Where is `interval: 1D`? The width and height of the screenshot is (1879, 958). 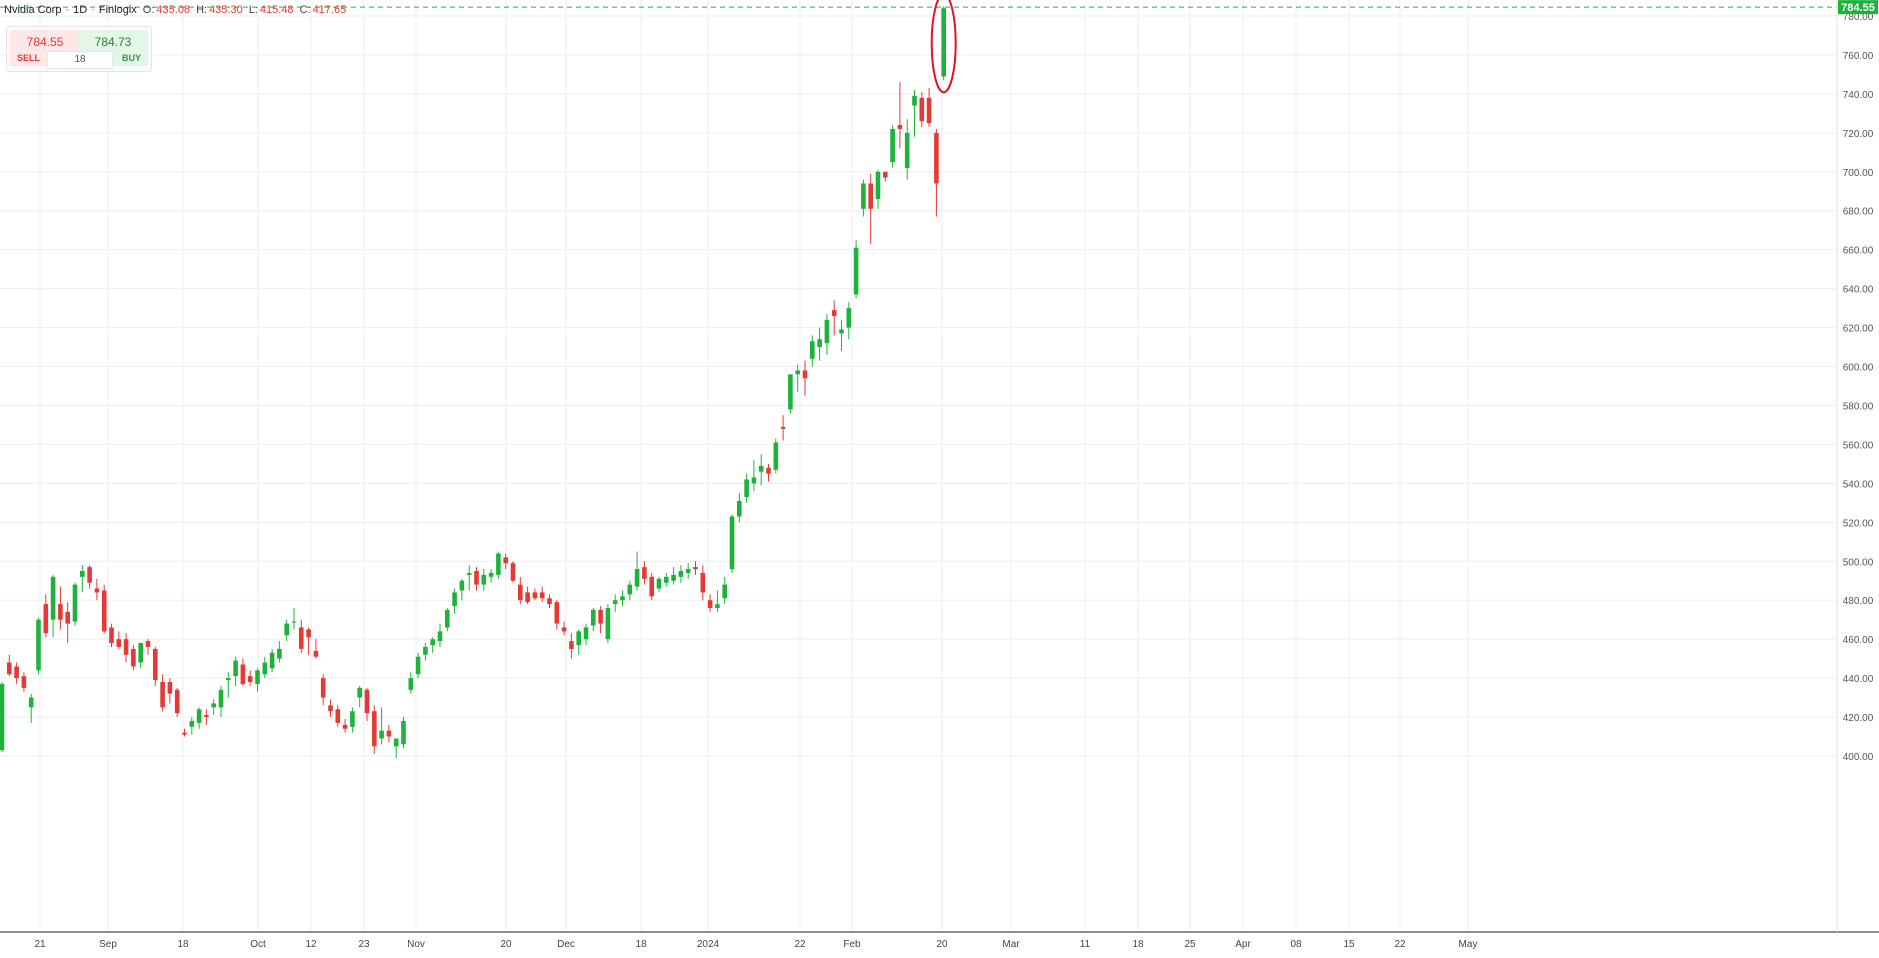
interval: 1D is located at coordinates (80, 10).